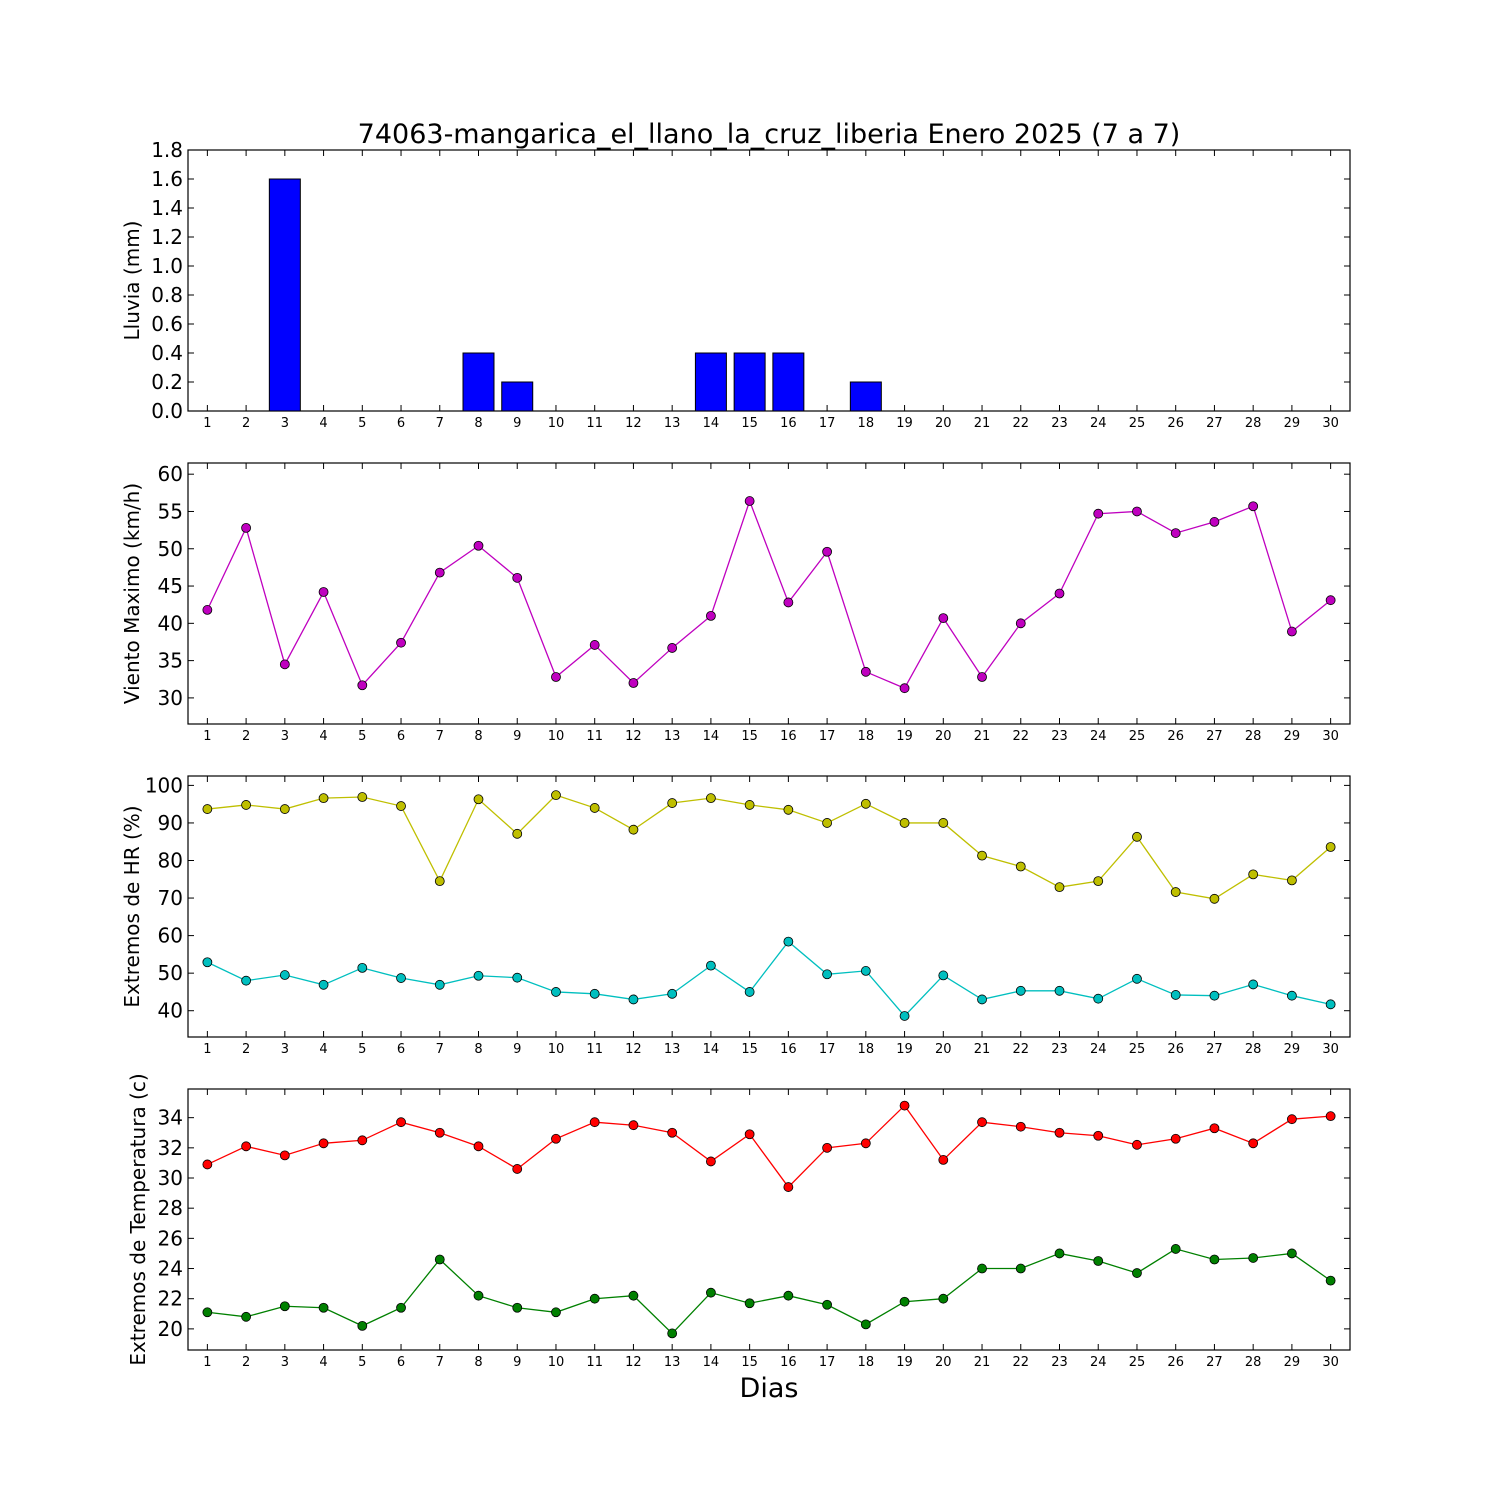 Image resolution: width=1500 pixels, height=1504 pixels. Describe the element at coordinates (170, 1329) in the screenshot. I see `temperatura-ytick-label: 20` at that location.